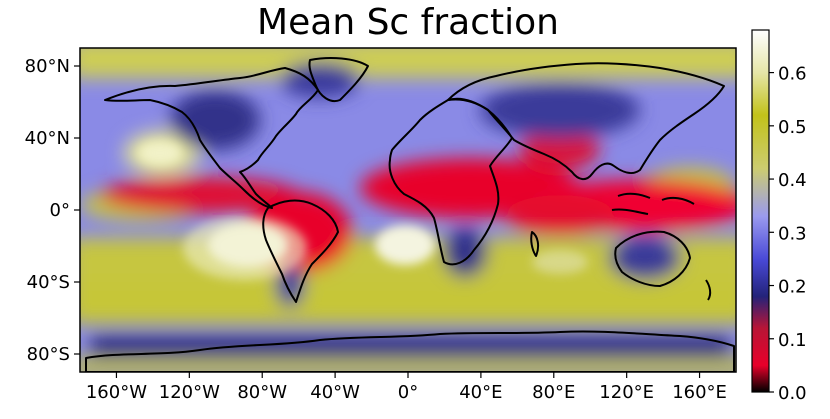  What do you see at coordinates (189, 392) in the screenshot?
I see `x-tick-label: 120°W` at bounding box center [189, 392].